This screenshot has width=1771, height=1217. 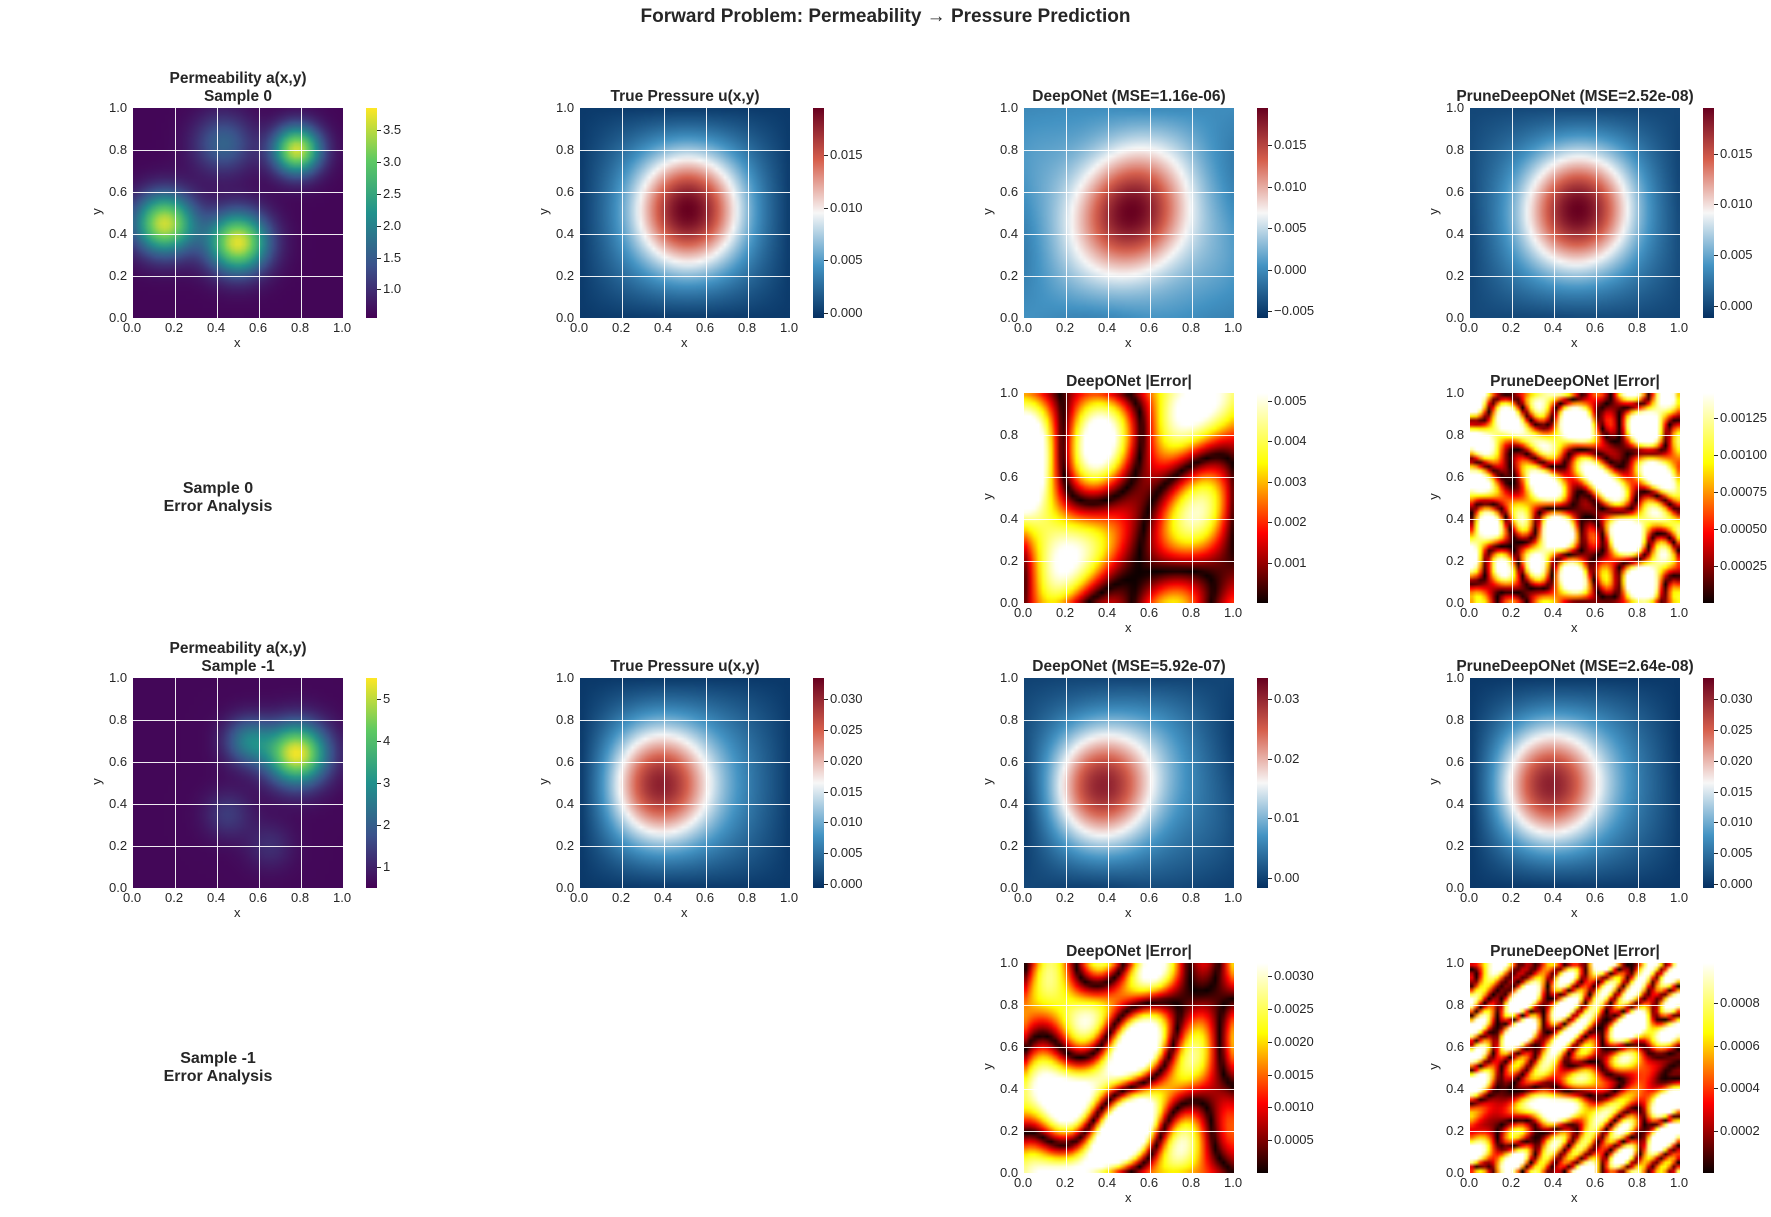 I want to click on panel-title: Sample 0, so click(x=238, y=96).